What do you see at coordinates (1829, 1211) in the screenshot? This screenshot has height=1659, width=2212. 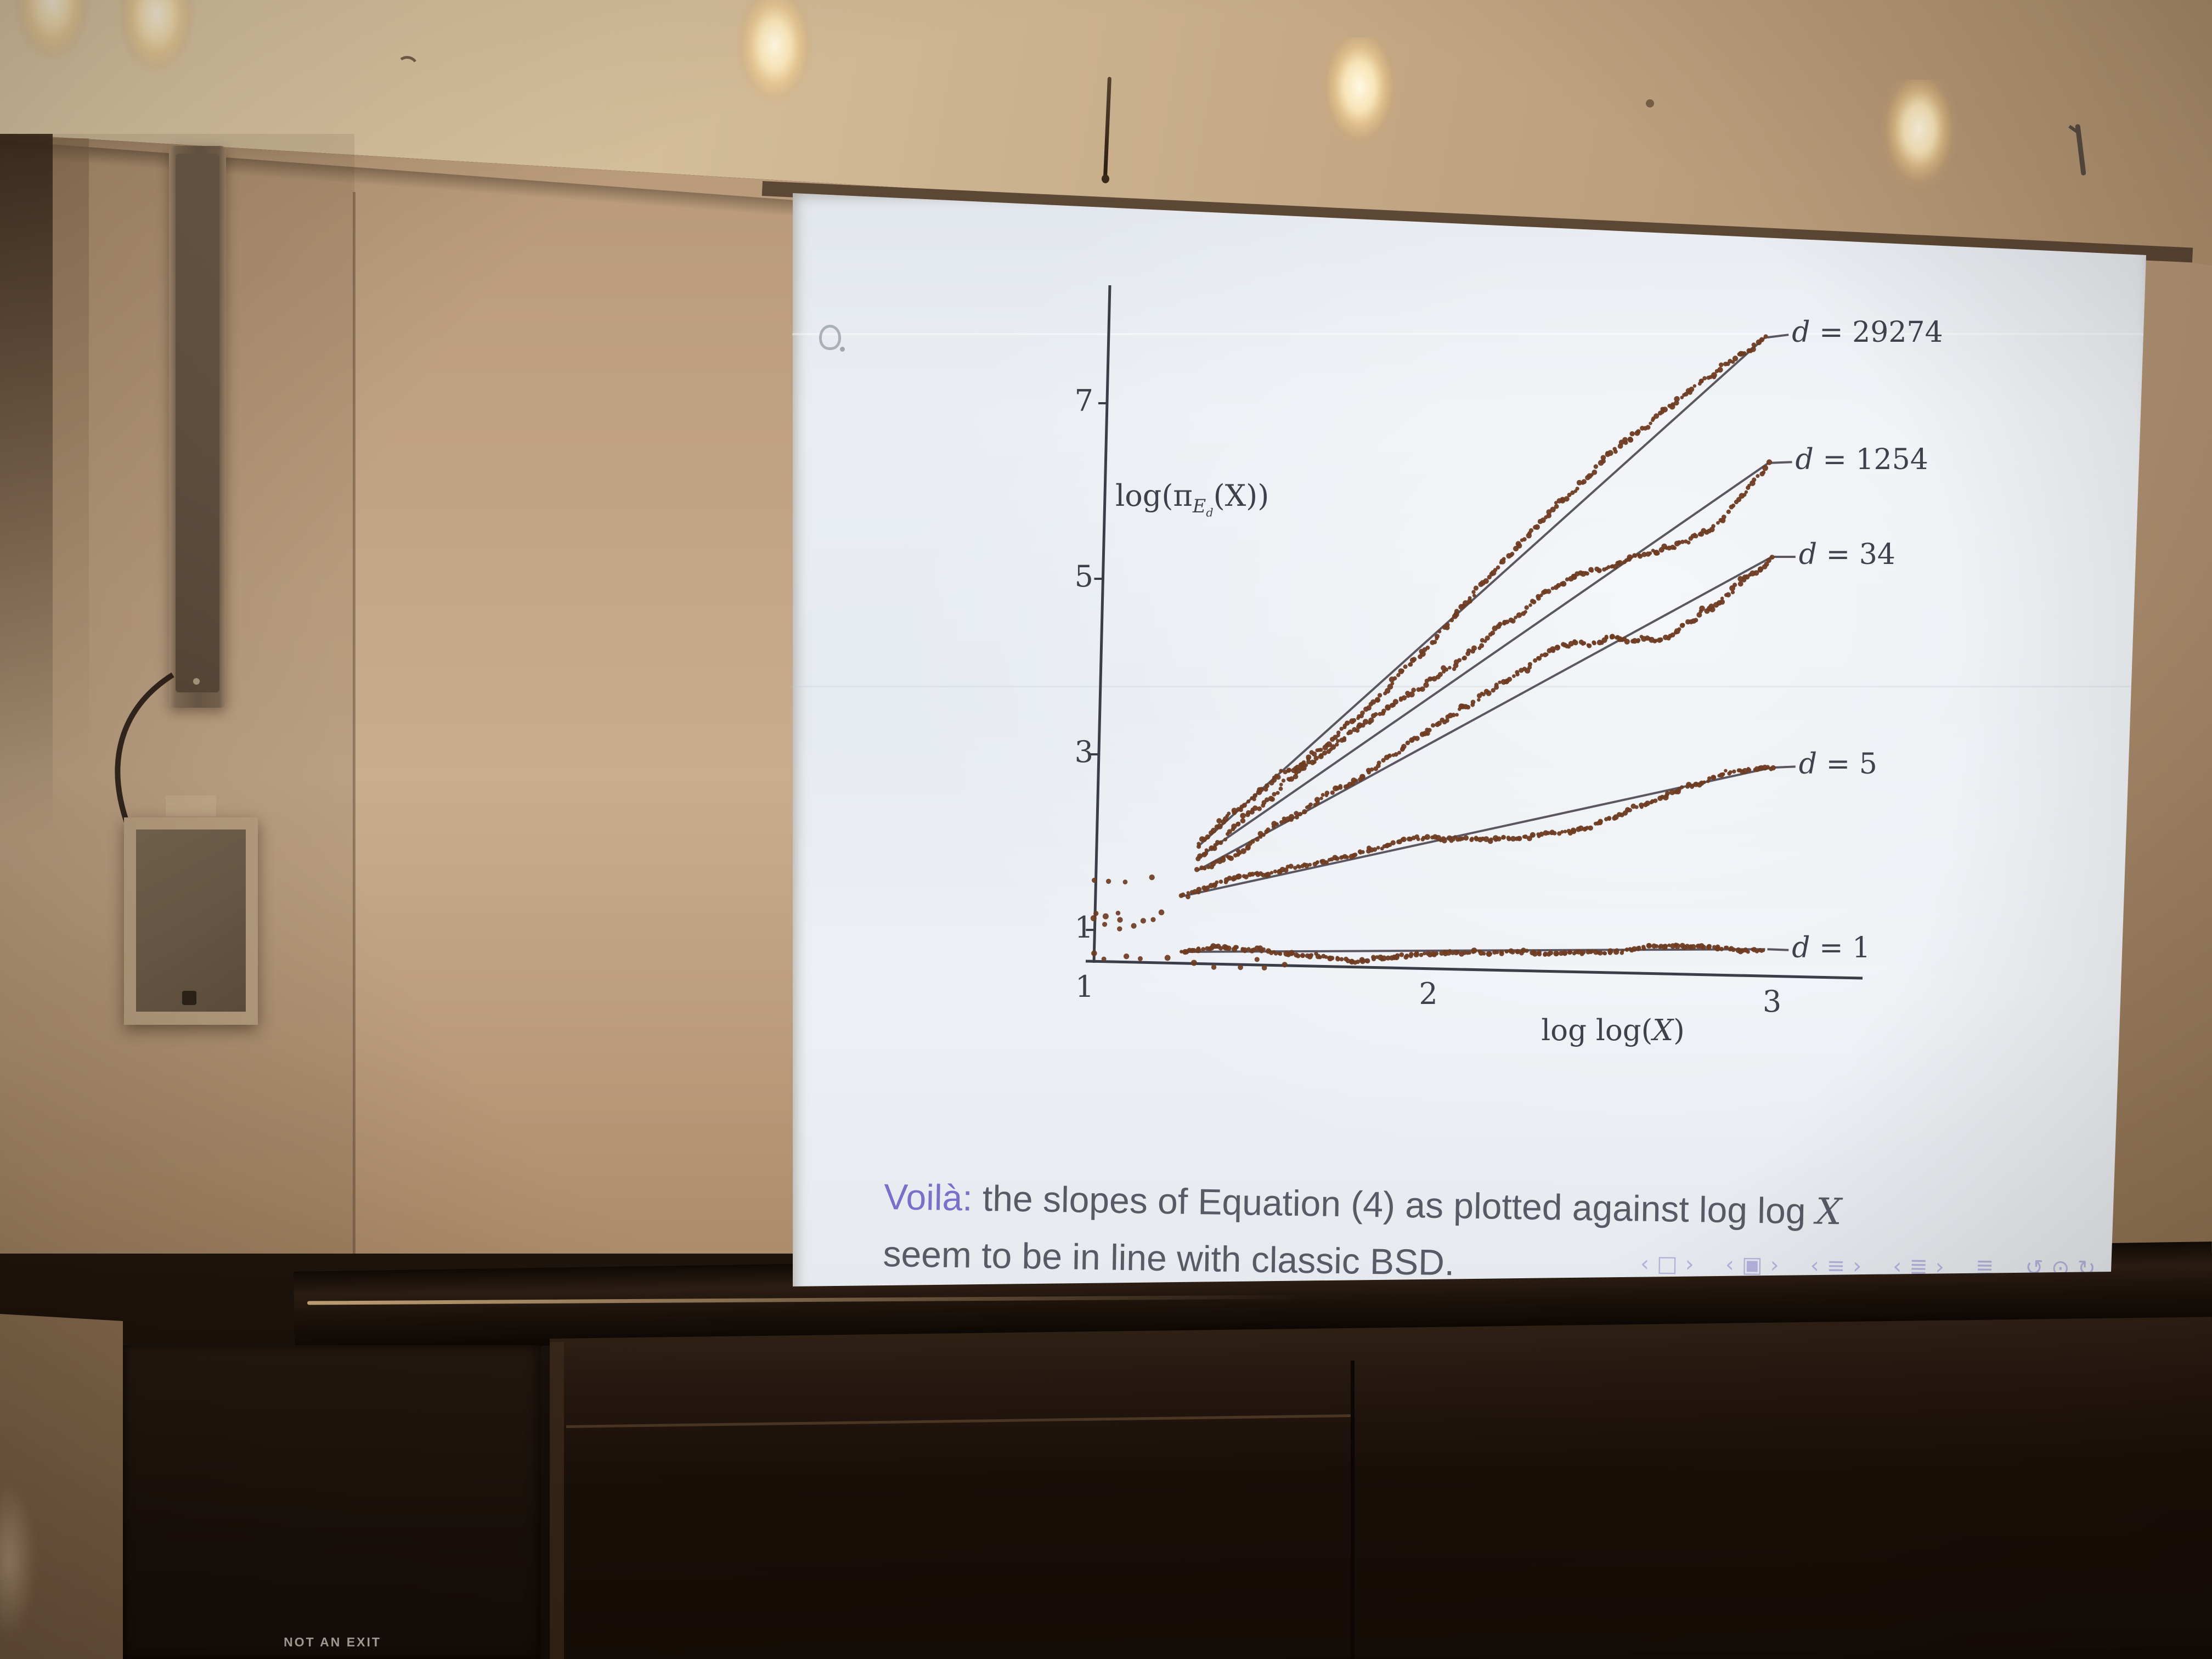 I see `caption-math-var: X` at bounding box center [1829, 1211].